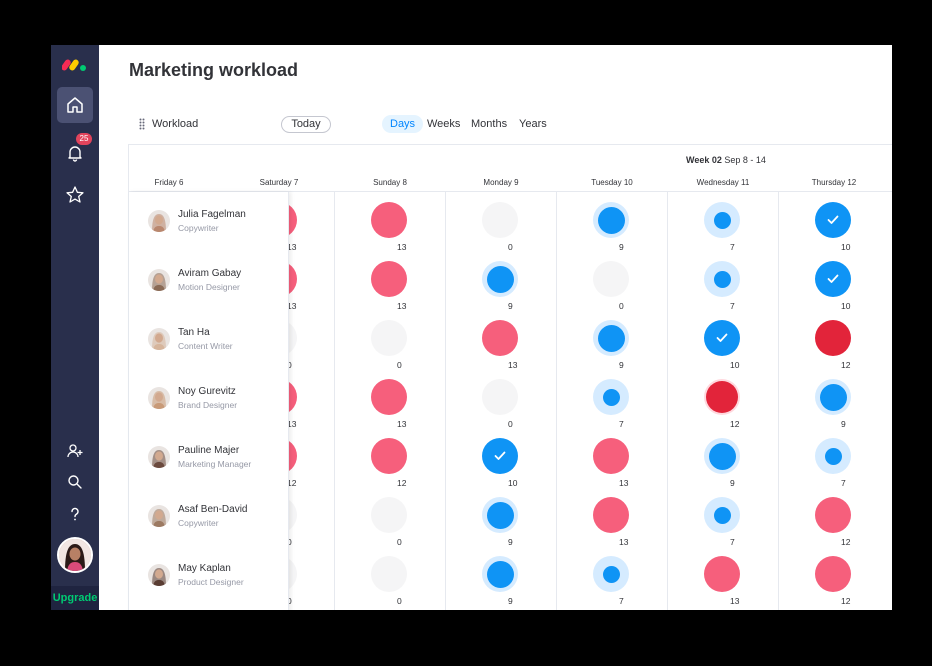 The height and width of the screenshot is (666, 932). Describe the element at coordinates (75, 105) in the screenshot. I see `home-button` at that location.